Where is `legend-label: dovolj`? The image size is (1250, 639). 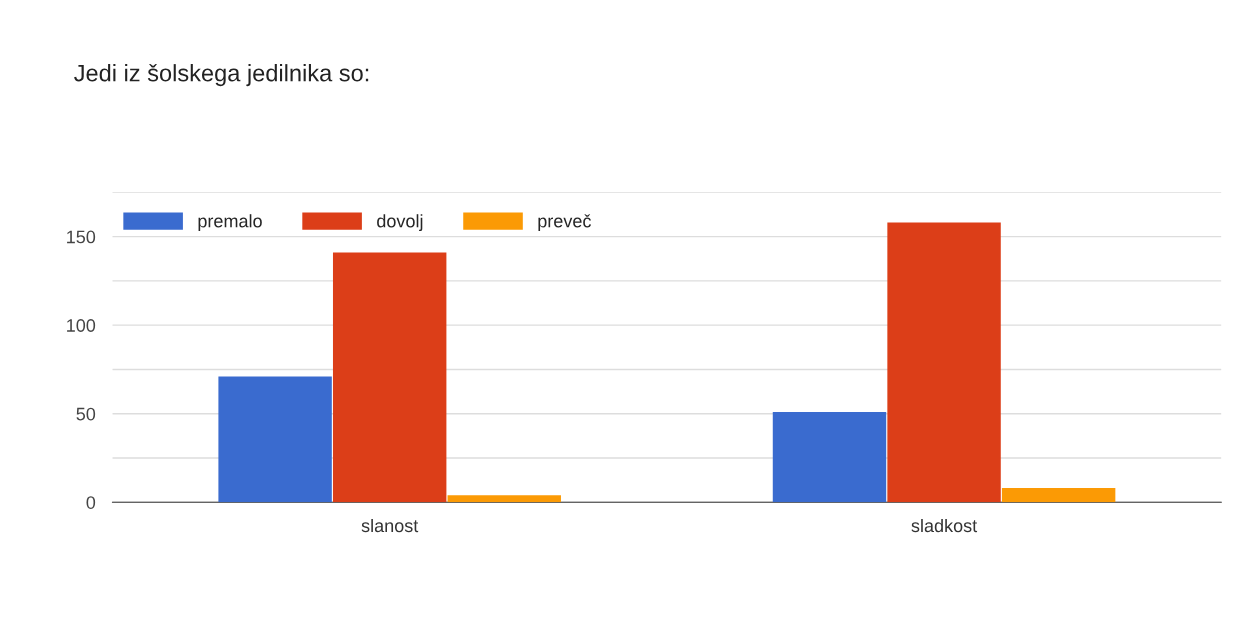 legend-label: dovolj is located at coordinates (400, 223).